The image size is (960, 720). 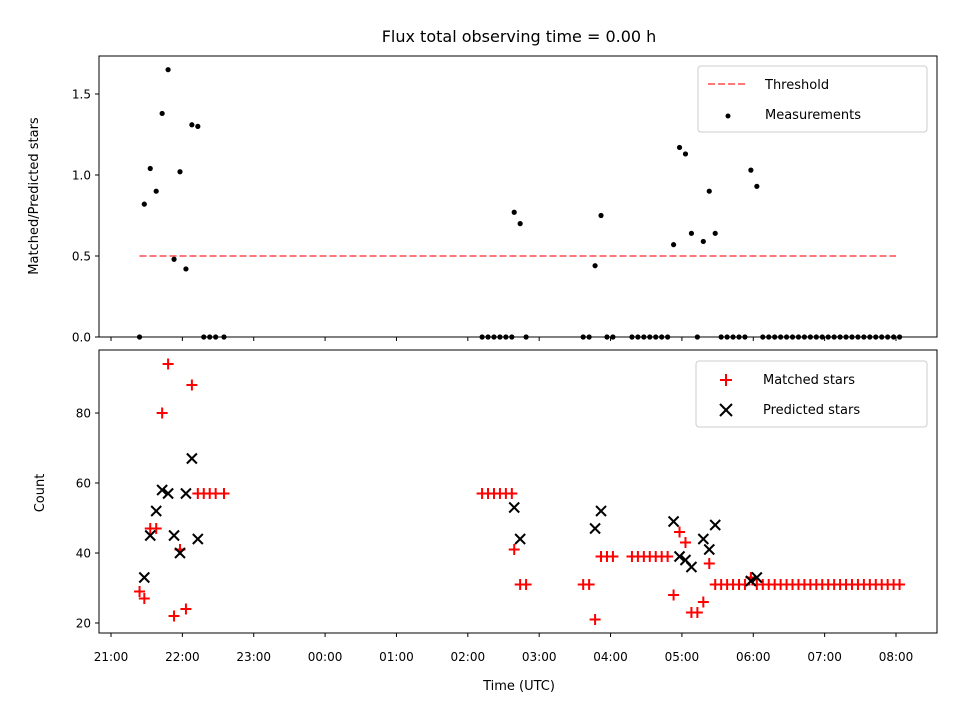 What do you see at coordinates (726, 380) in the screenshot?
I see `legend-matched-plus-icon` at bounding box center [726, 380].